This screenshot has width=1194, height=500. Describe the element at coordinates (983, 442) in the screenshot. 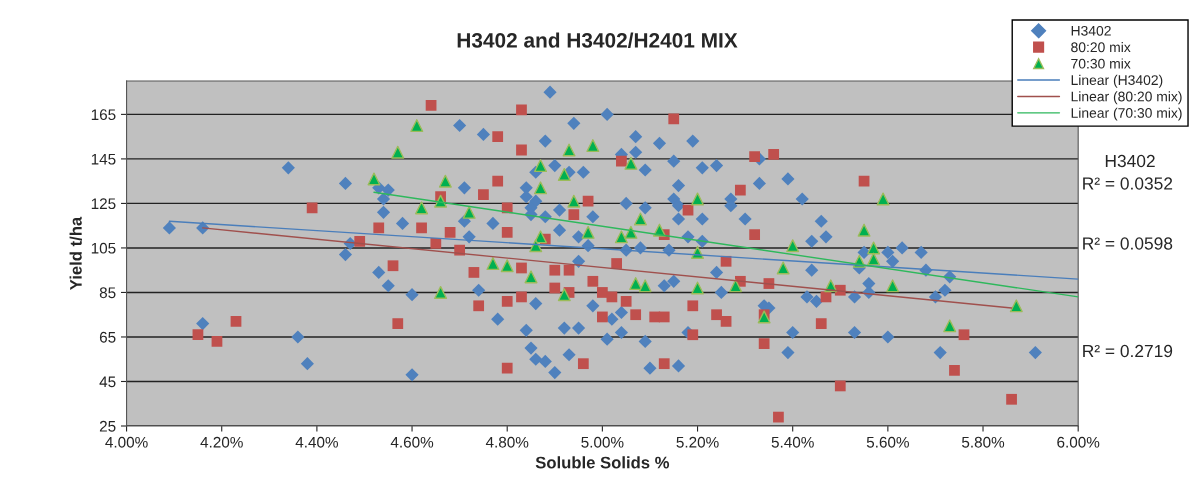

I see `x-tick-label: 5.80%` at that location.